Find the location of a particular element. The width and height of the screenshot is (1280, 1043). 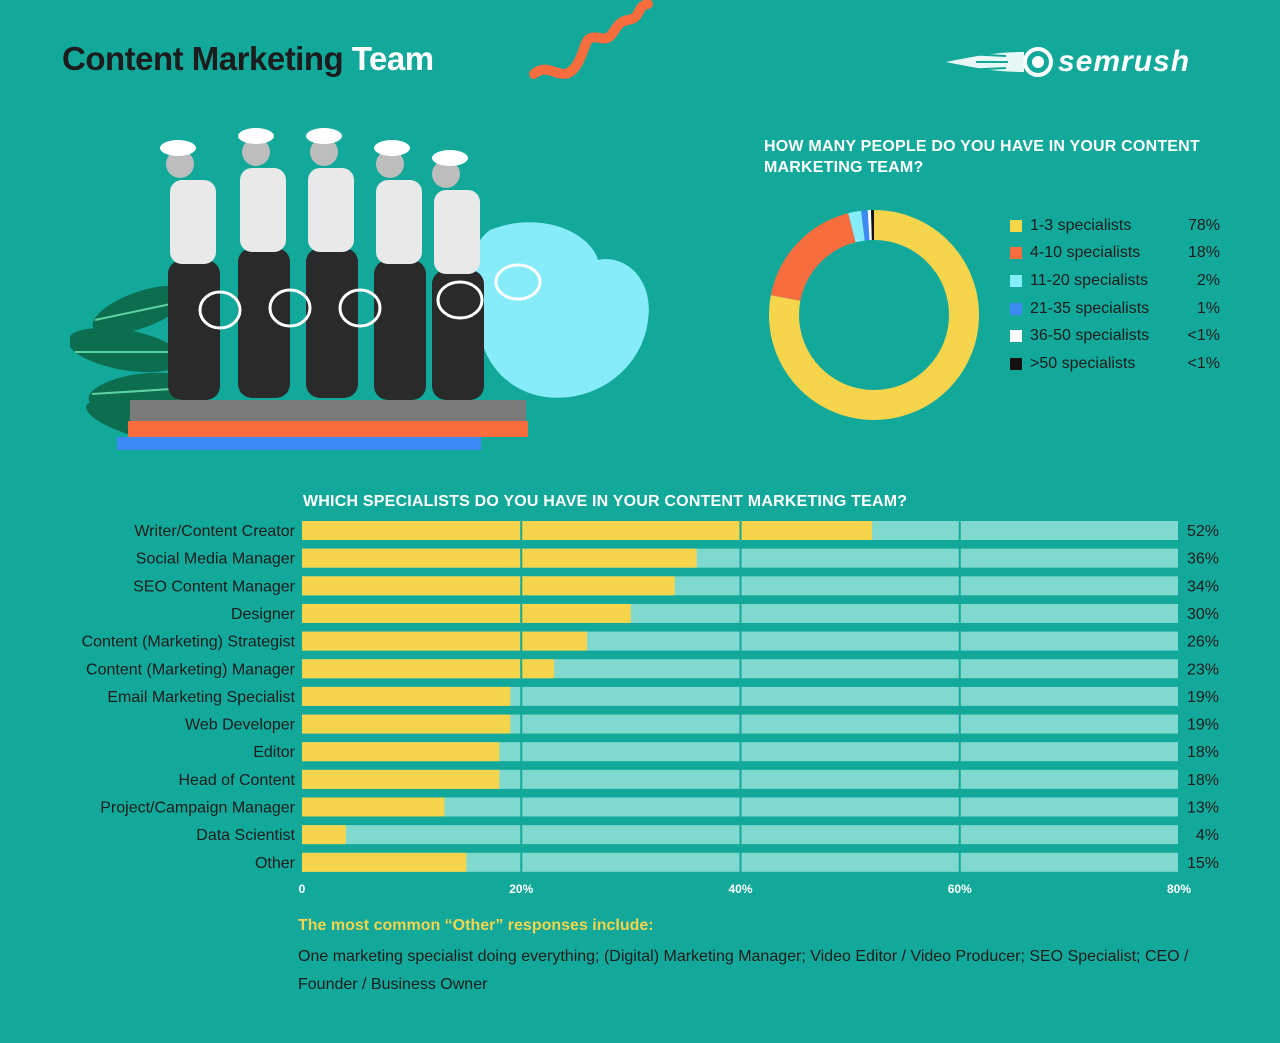

logo-text: semrush is located at coordinates (1124, 61).